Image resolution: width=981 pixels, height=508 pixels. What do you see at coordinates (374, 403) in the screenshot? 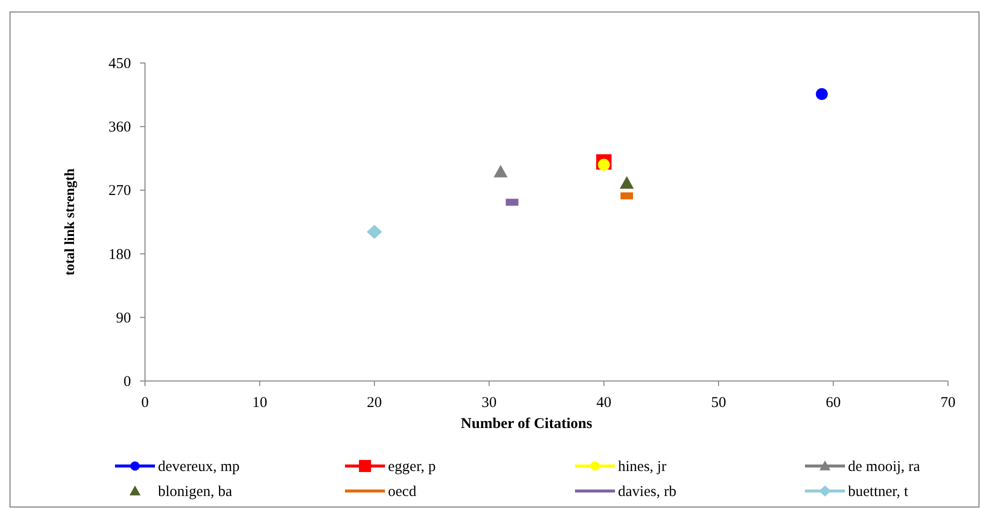
I see `x-tick-label: 20` at bounding box center [374, 403].